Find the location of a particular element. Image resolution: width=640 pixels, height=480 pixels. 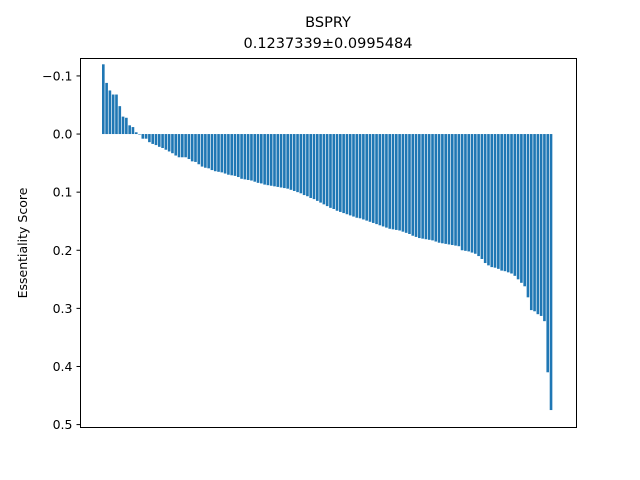

y-axis-label: Essentiality Score is located at coordinates (22, 242).